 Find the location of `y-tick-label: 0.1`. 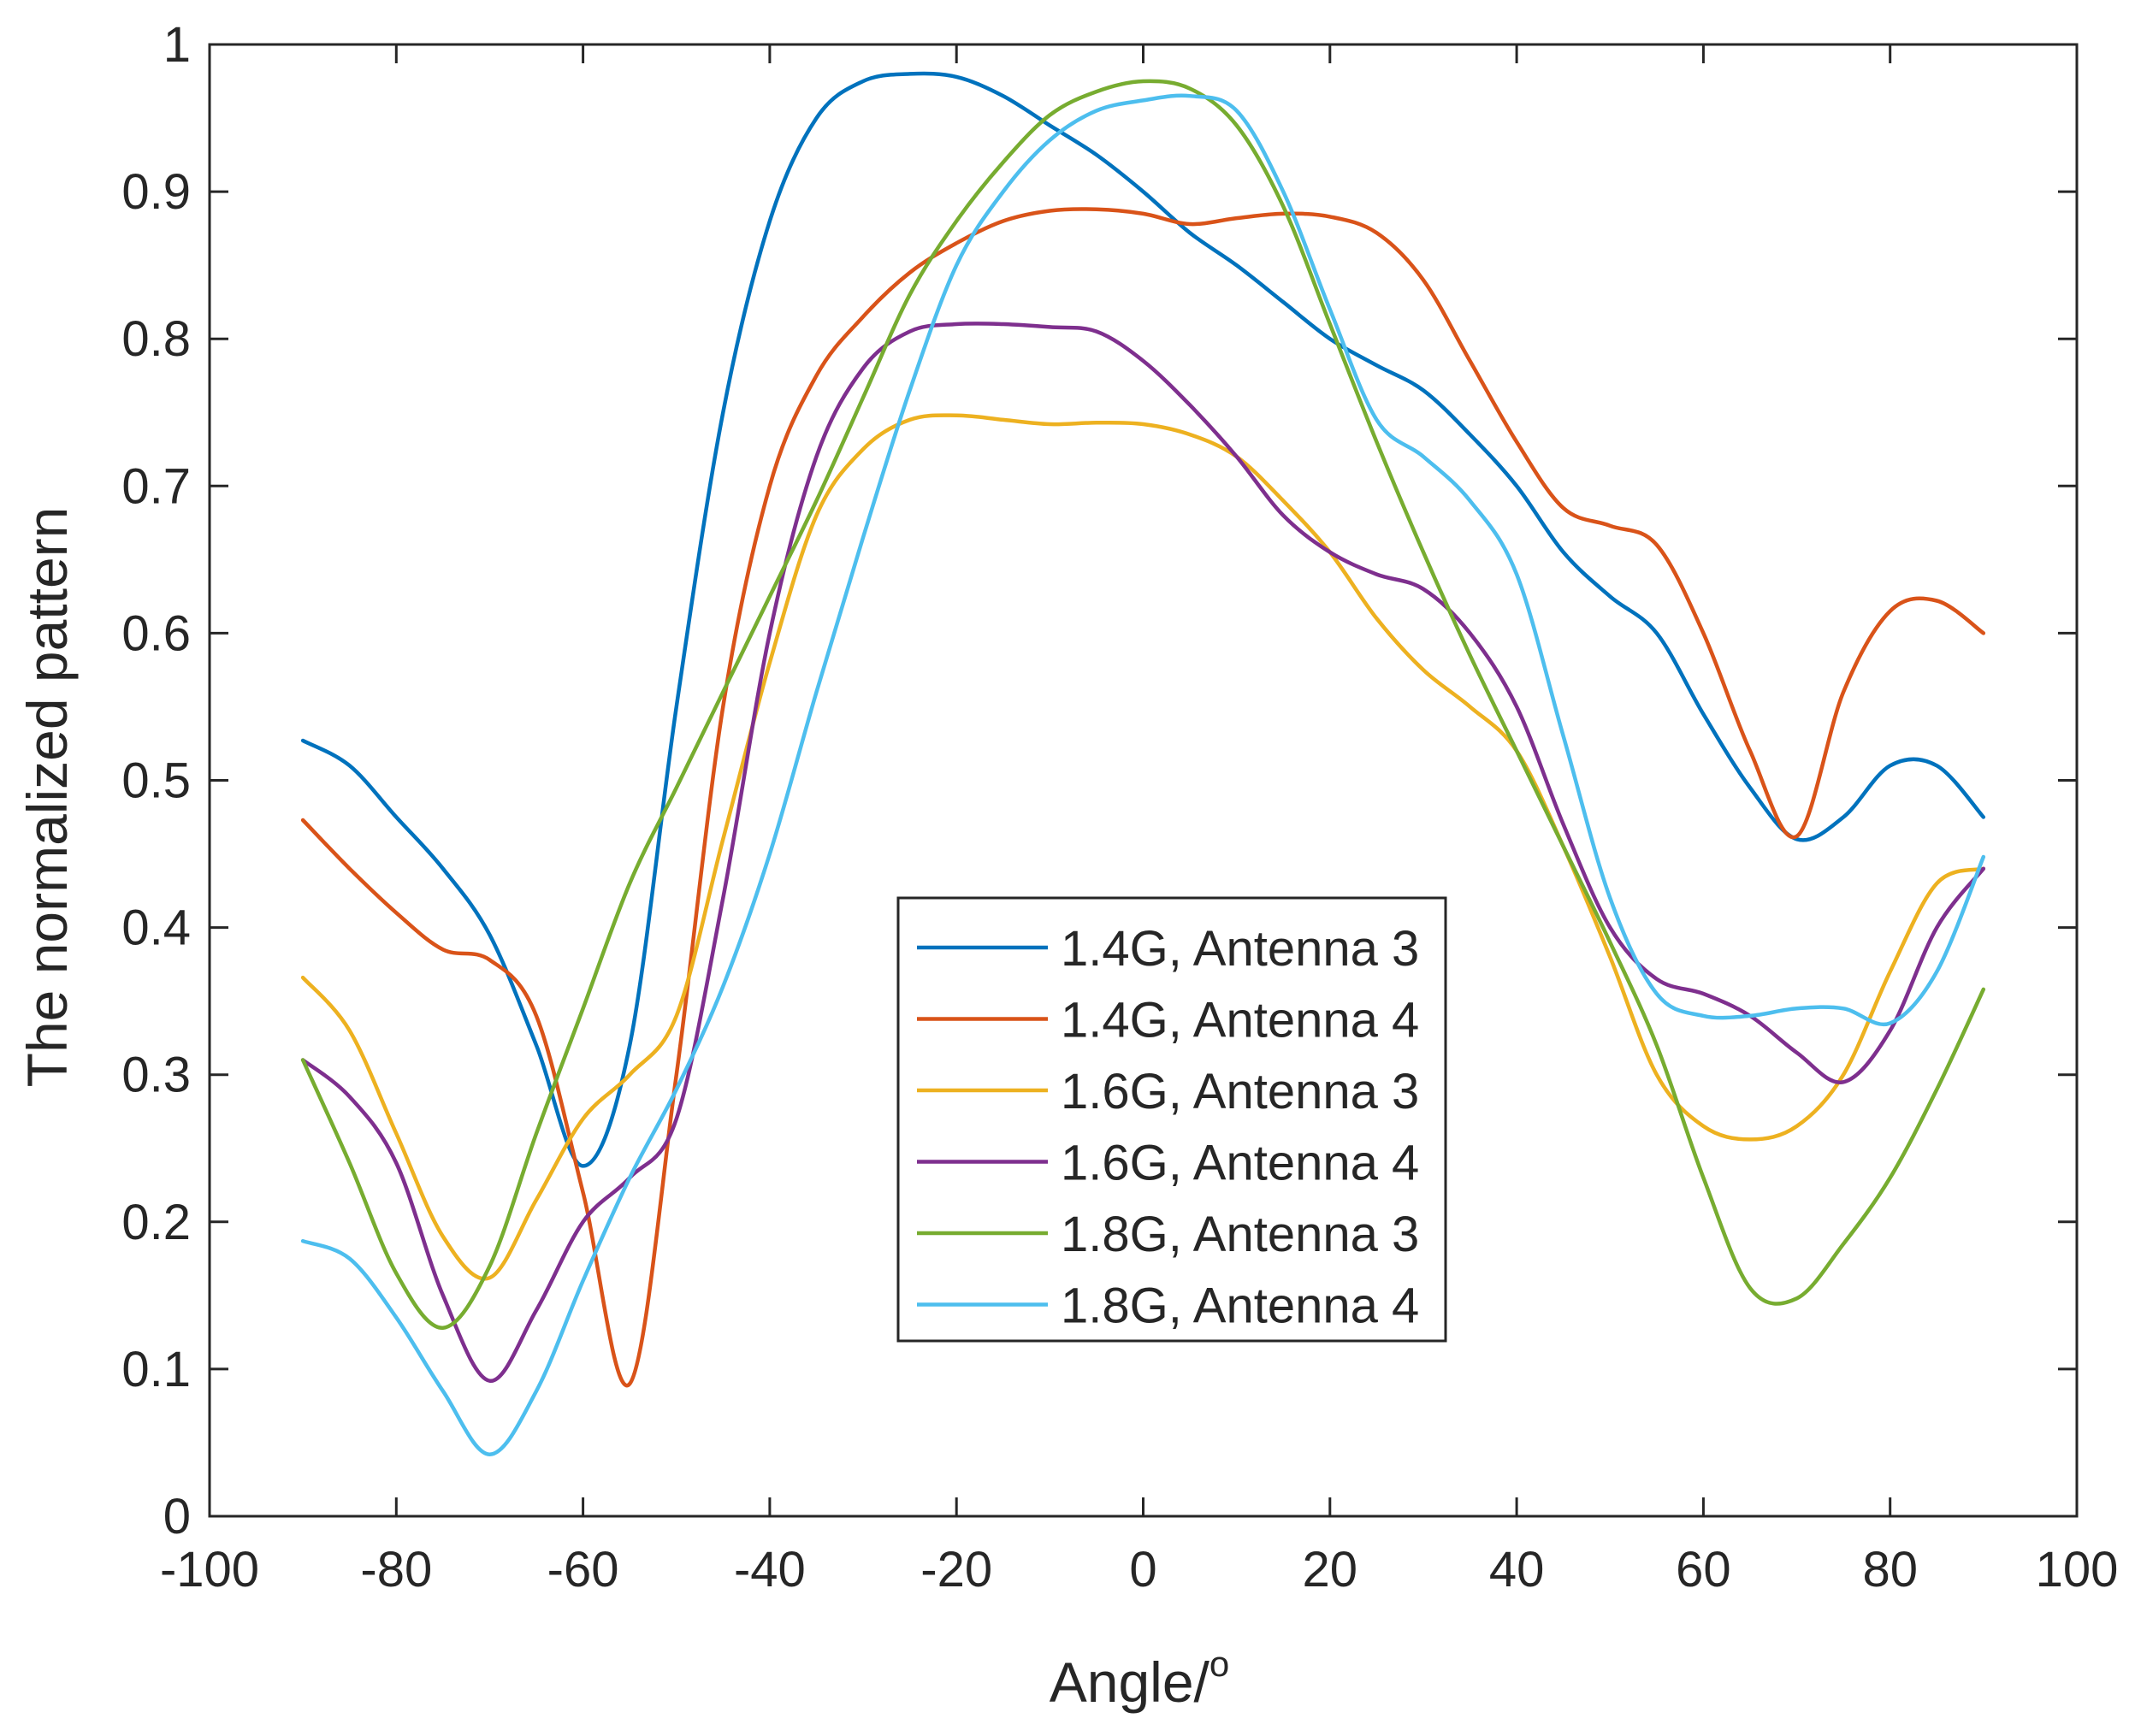

y-tick-label: 0.1 is located at coordinates (156, 1370).